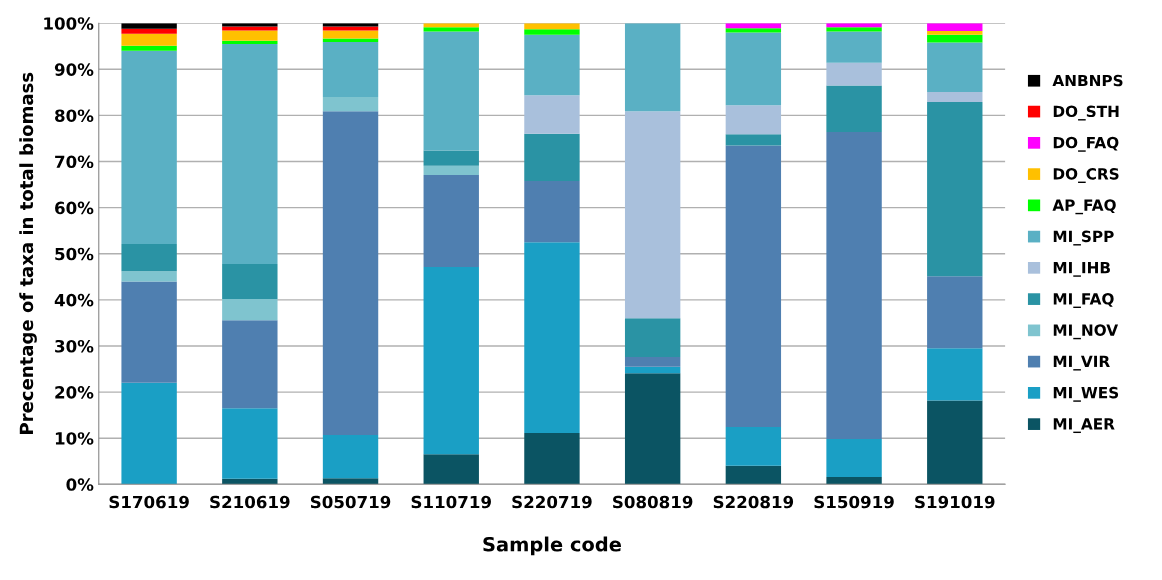 The width and height of the screenshot is (1162, 580). I want to click on x-tick-label: S191019, so click(955, 502).